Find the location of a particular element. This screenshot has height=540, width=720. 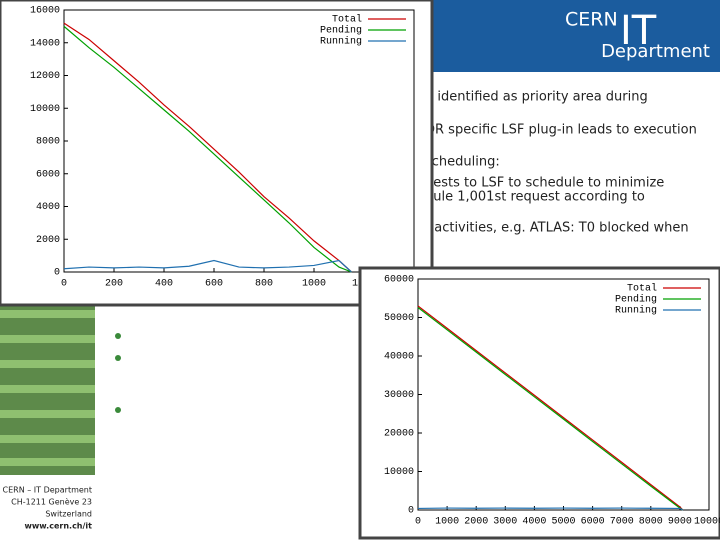

x-tick-label: 8000 is located at coordinates (651, 522).